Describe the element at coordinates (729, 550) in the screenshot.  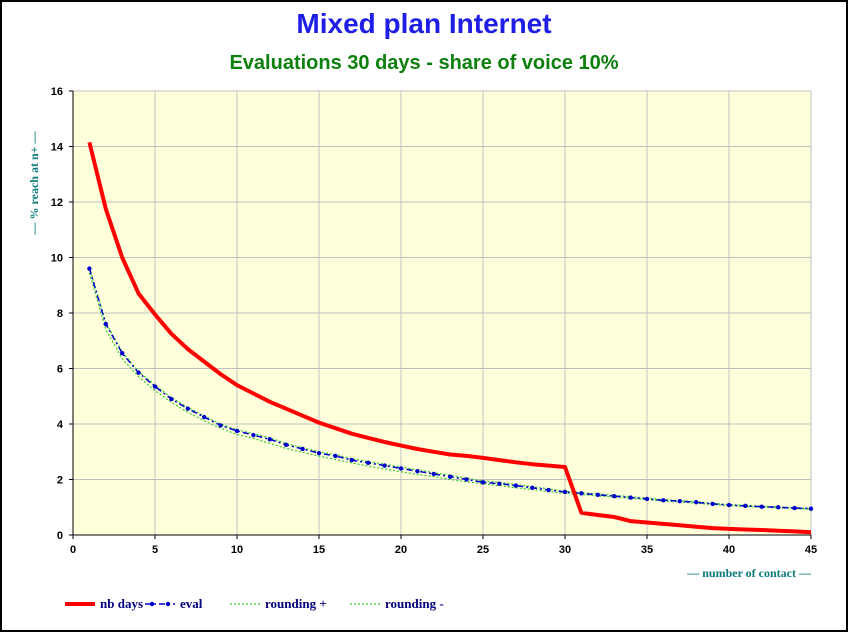
I see `x-tick-label: 40` at that location.